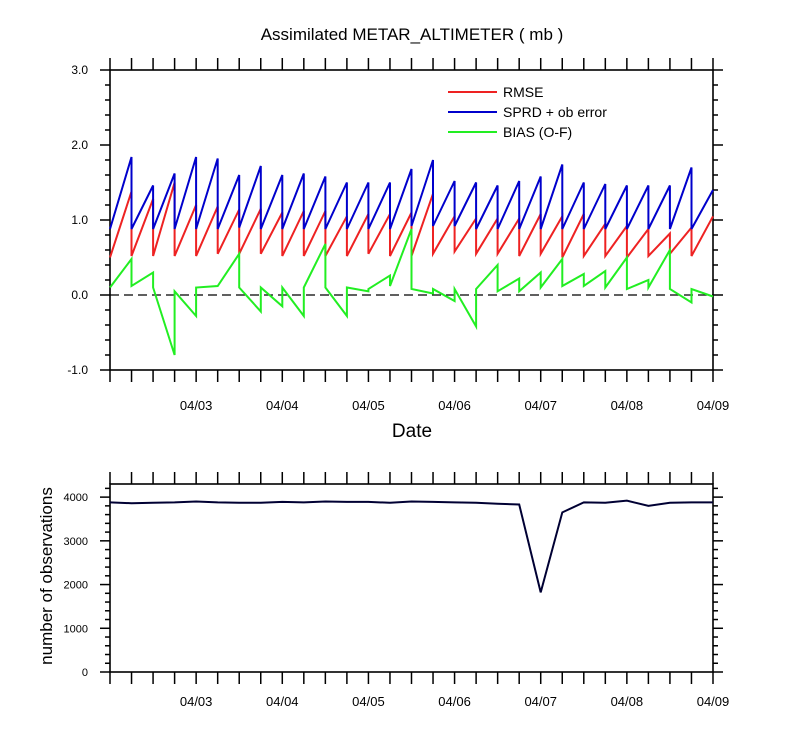  I want to click on legend: RMSE SPRD + ob error BIAS (O-F), so click(527, 112).